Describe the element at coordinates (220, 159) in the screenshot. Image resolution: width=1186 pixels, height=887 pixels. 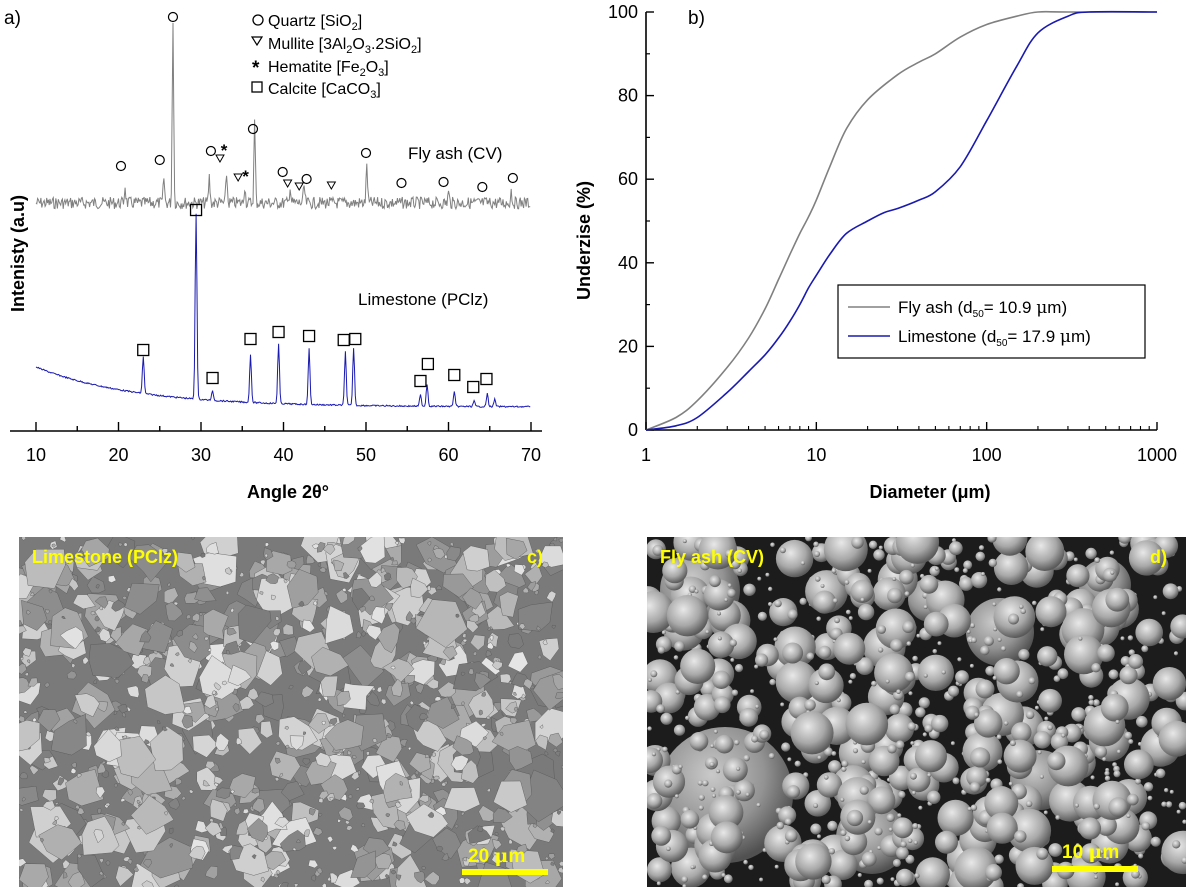
I see `mullite-marker` at that location.